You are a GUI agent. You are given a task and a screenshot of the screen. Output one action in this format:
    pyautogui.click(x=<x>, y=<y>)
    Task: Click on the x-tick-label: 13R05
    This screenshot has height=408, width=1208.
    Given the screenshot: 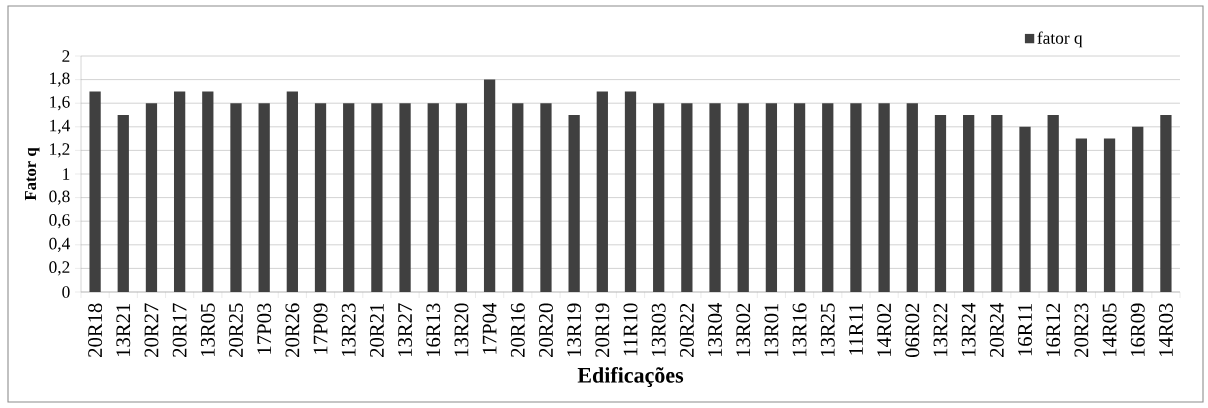 What is the action you would take?
    pyautogui.click(x=207, y=330)
    